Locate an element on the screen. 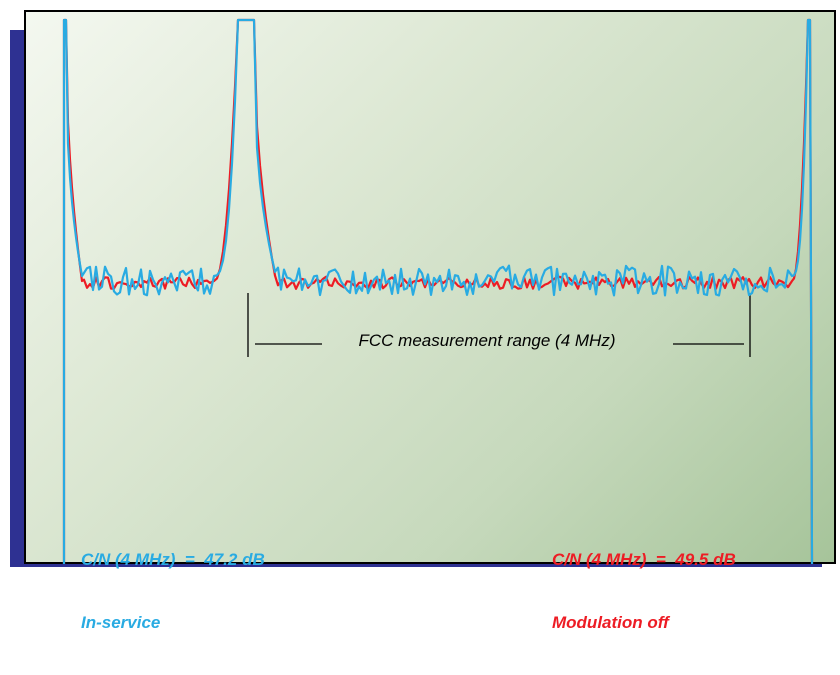 The width and height of the screenshot is (840, 675). modulation-off-cn-value: C/N (4 MHz) = 49.5 dB is located at coordinates (644, 559).